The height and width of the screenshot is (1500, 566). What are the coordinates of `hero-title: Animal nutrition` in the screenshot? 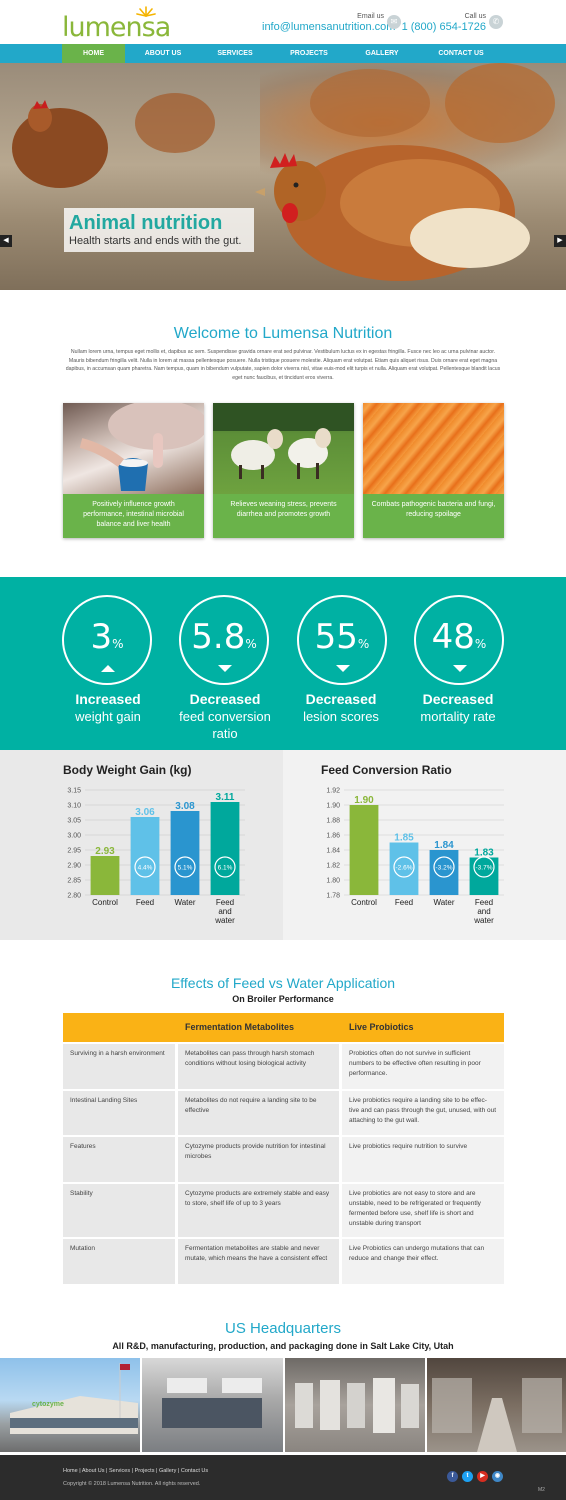 It's located at (146, 223).